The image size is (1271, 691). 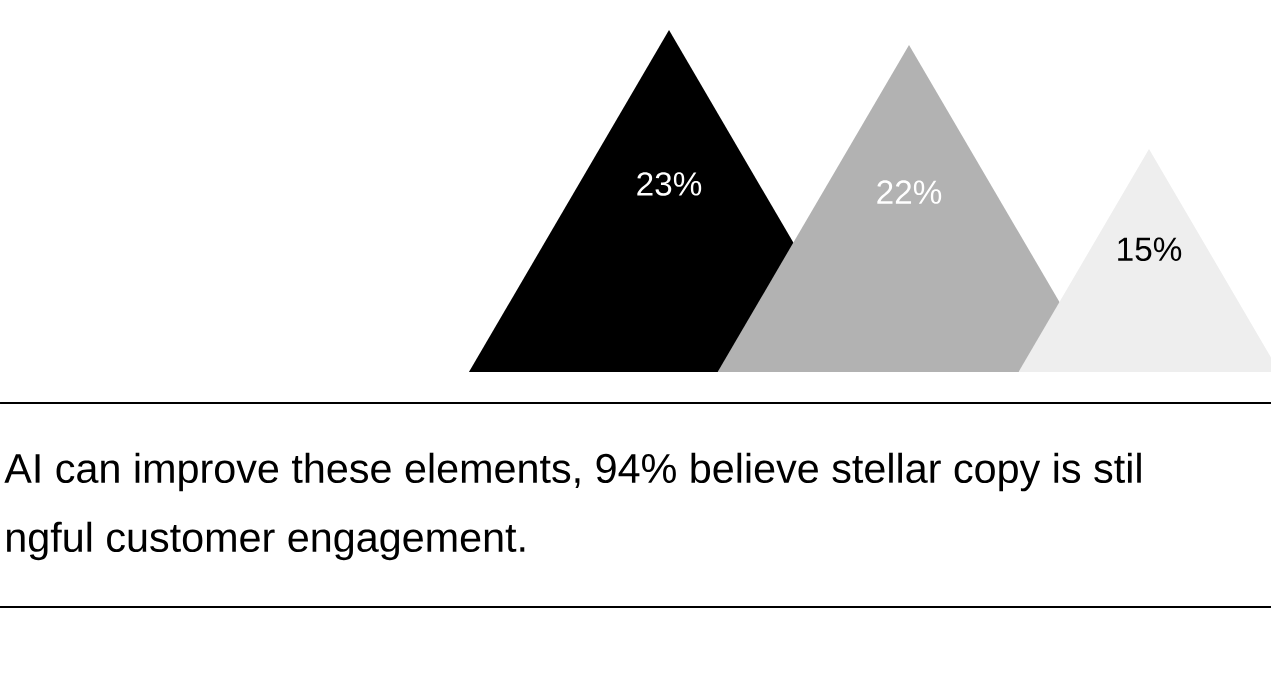 What do you see at coordinates (909, 192) in the screenshot?
I see `data-label: 22%` at bounding box center [909, 192].